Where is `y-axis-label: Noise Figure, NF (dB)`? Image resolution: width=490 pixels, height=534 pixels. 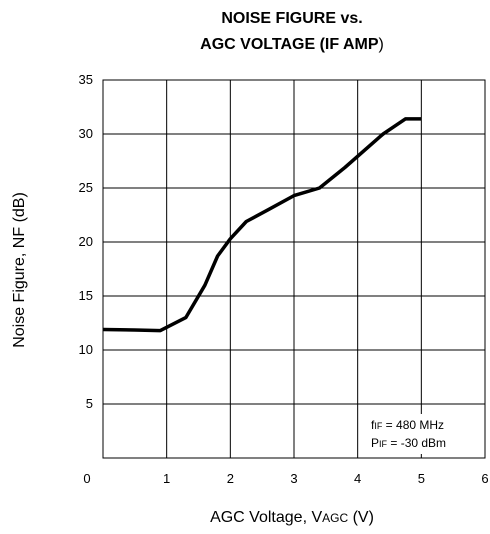 y-axis-label: Noise Figure, NF (dB) is located at coordinates (19, 270).